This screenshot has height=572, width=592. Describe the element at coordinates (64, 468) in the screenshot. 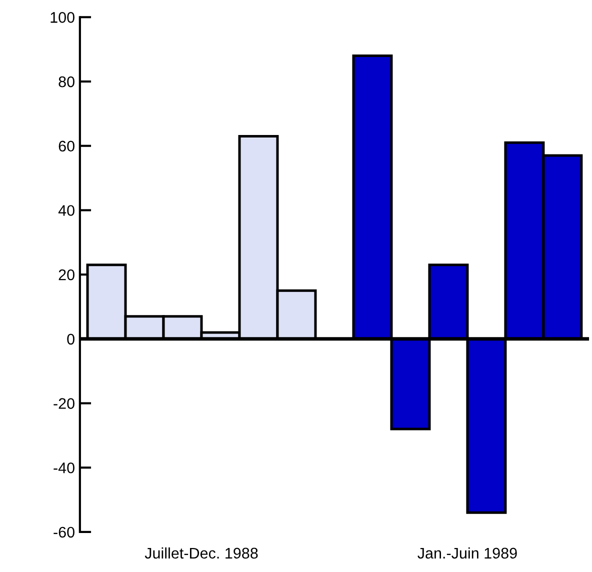

I see `y-tick-label: -40` at that location.